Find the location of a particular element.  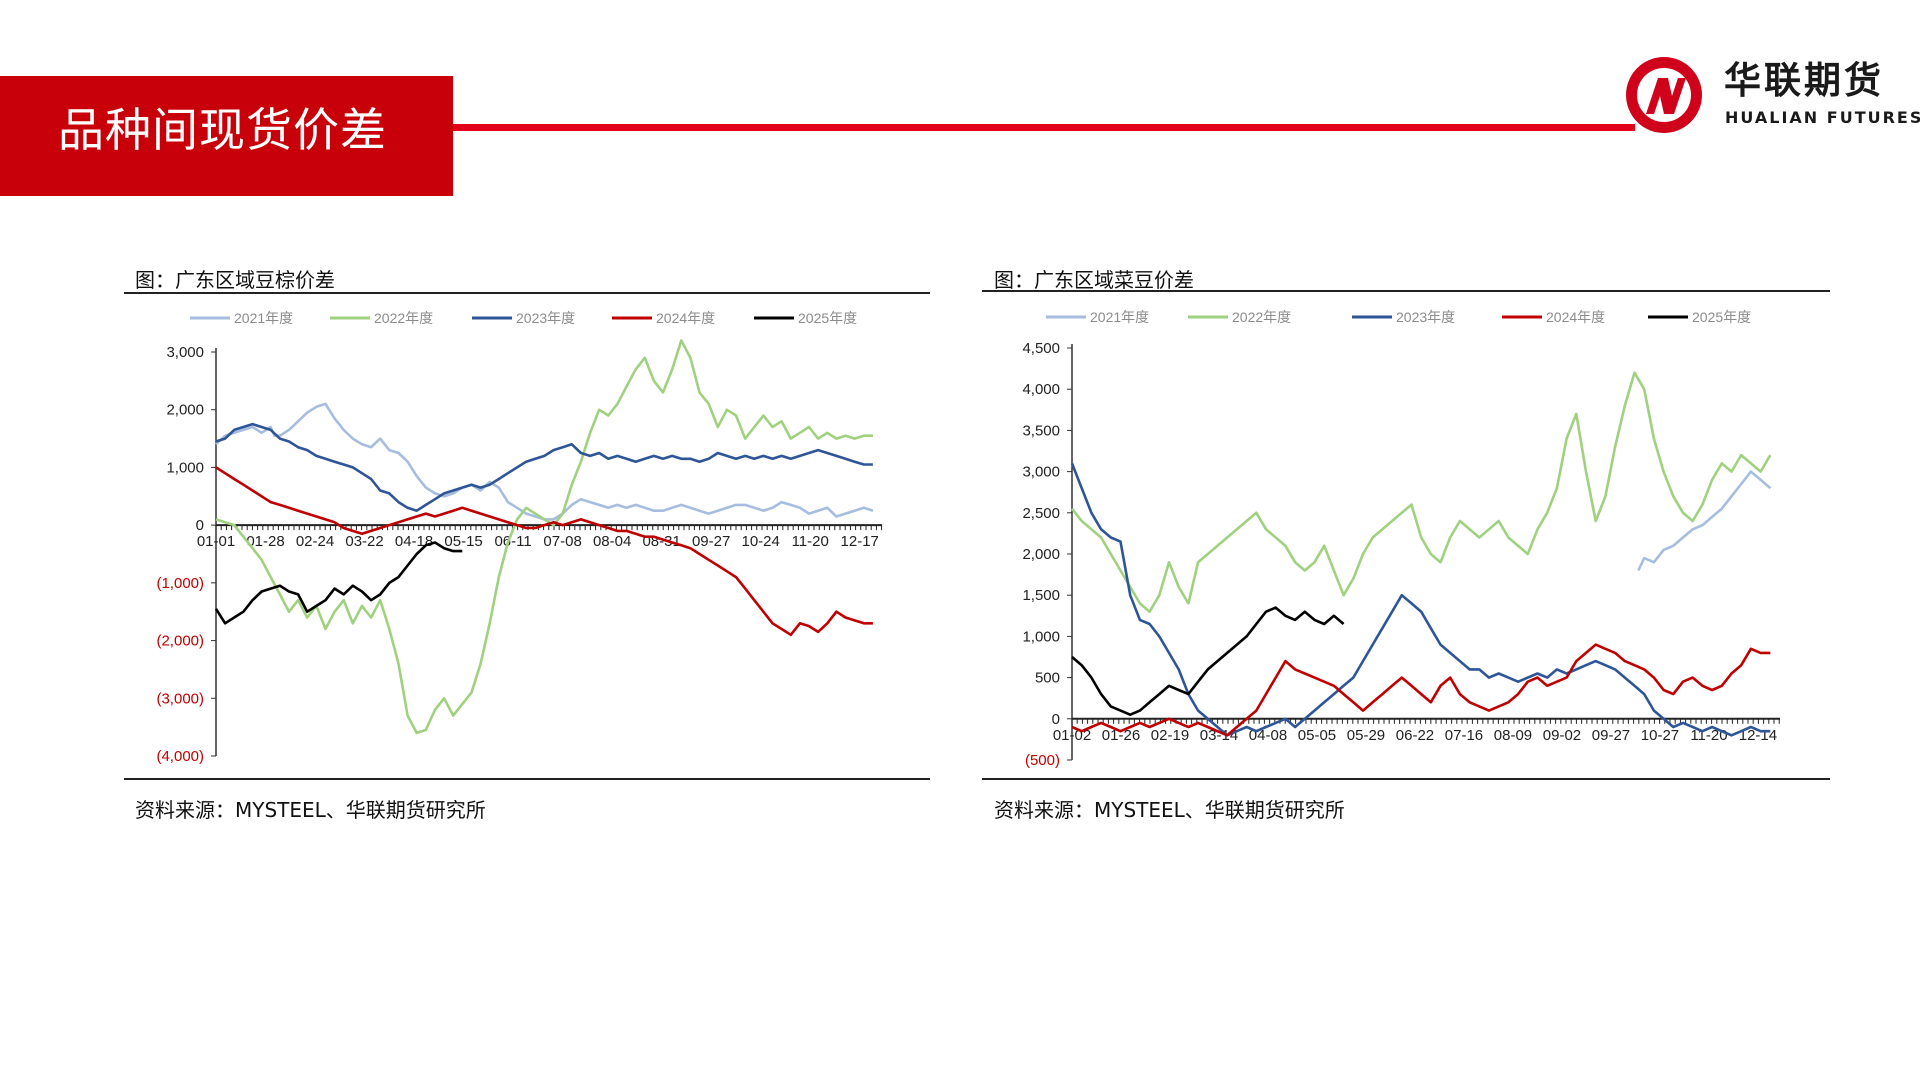

brand-logo: 华联期货 HUALIAN FUTURES is located at coordinates (1770, 95).